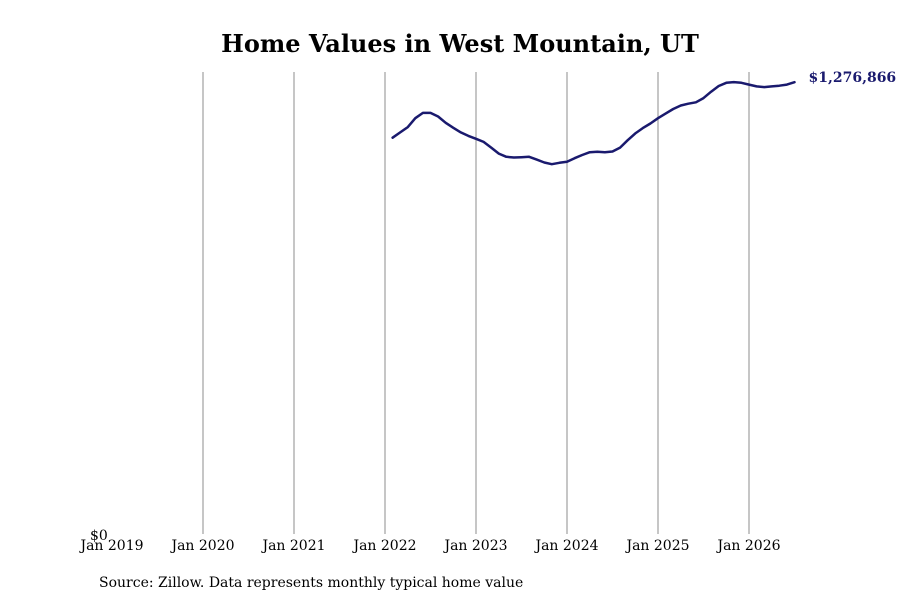 This screenshot has width=900, height=600. What do you see at coordinates (593, 123) in the screenshot?
I see `home-value-line` at bounding box center [593, 123].